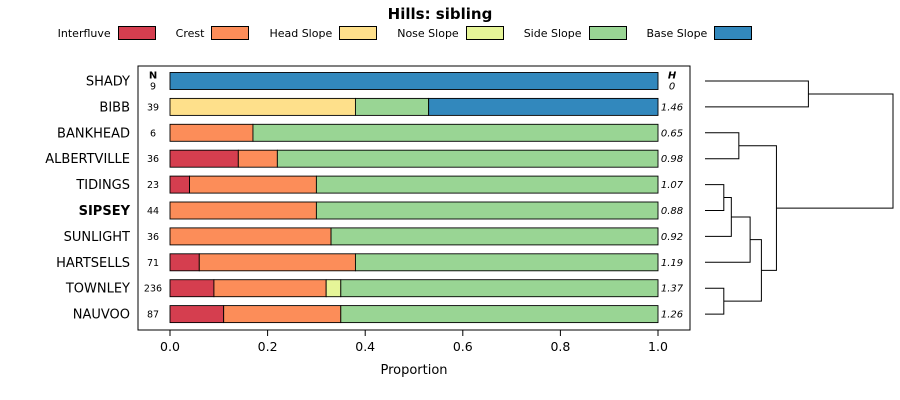 The width and height of the screenshot is (900, 400). Describe the element at coordinates (97, 289) in the screenshot. I see `row-label: TOWNLEY` at that location.